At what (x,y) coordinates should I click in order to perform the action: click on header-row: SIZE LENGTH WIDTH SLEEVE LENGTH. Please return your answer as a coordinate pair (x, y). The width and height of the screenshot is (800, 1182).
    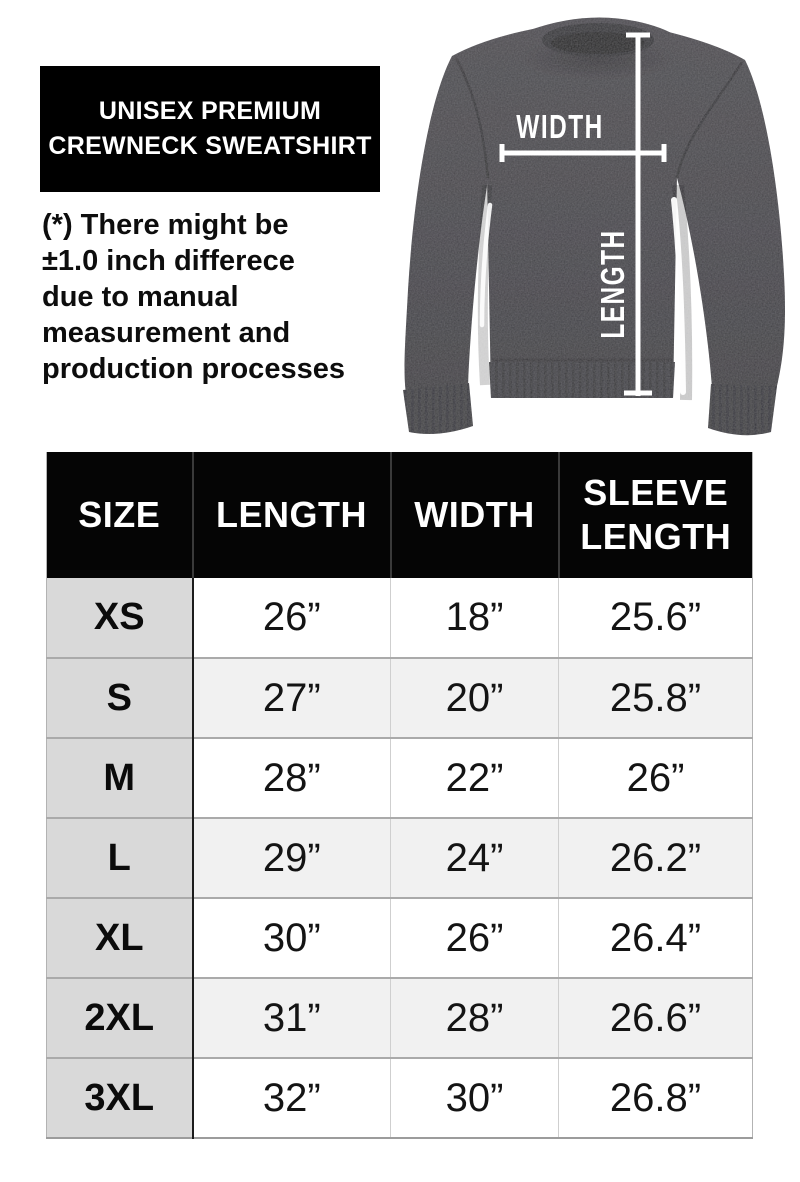
    Looking at the image, I should click on (399, 515).